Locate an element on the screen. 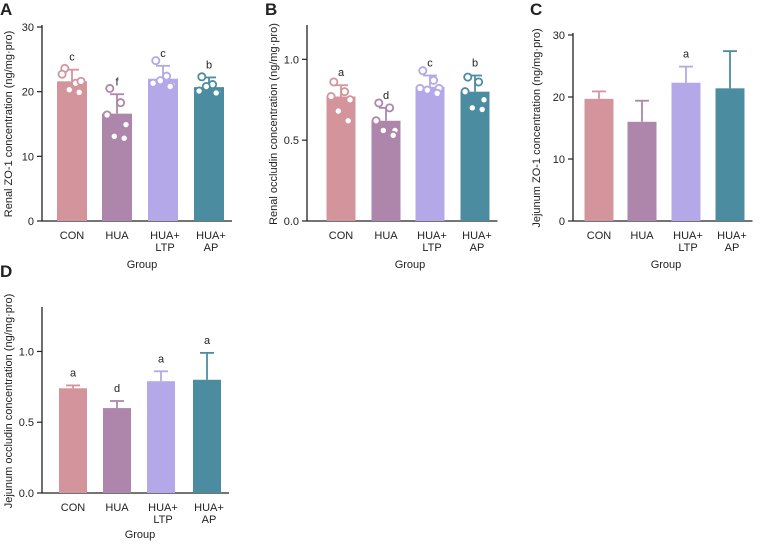 The height and width of the screenshot is (547, 760). y-axis-title: Renal ZO-1 concentration (ng/mg·pro) is located at coordinates (9, 124).